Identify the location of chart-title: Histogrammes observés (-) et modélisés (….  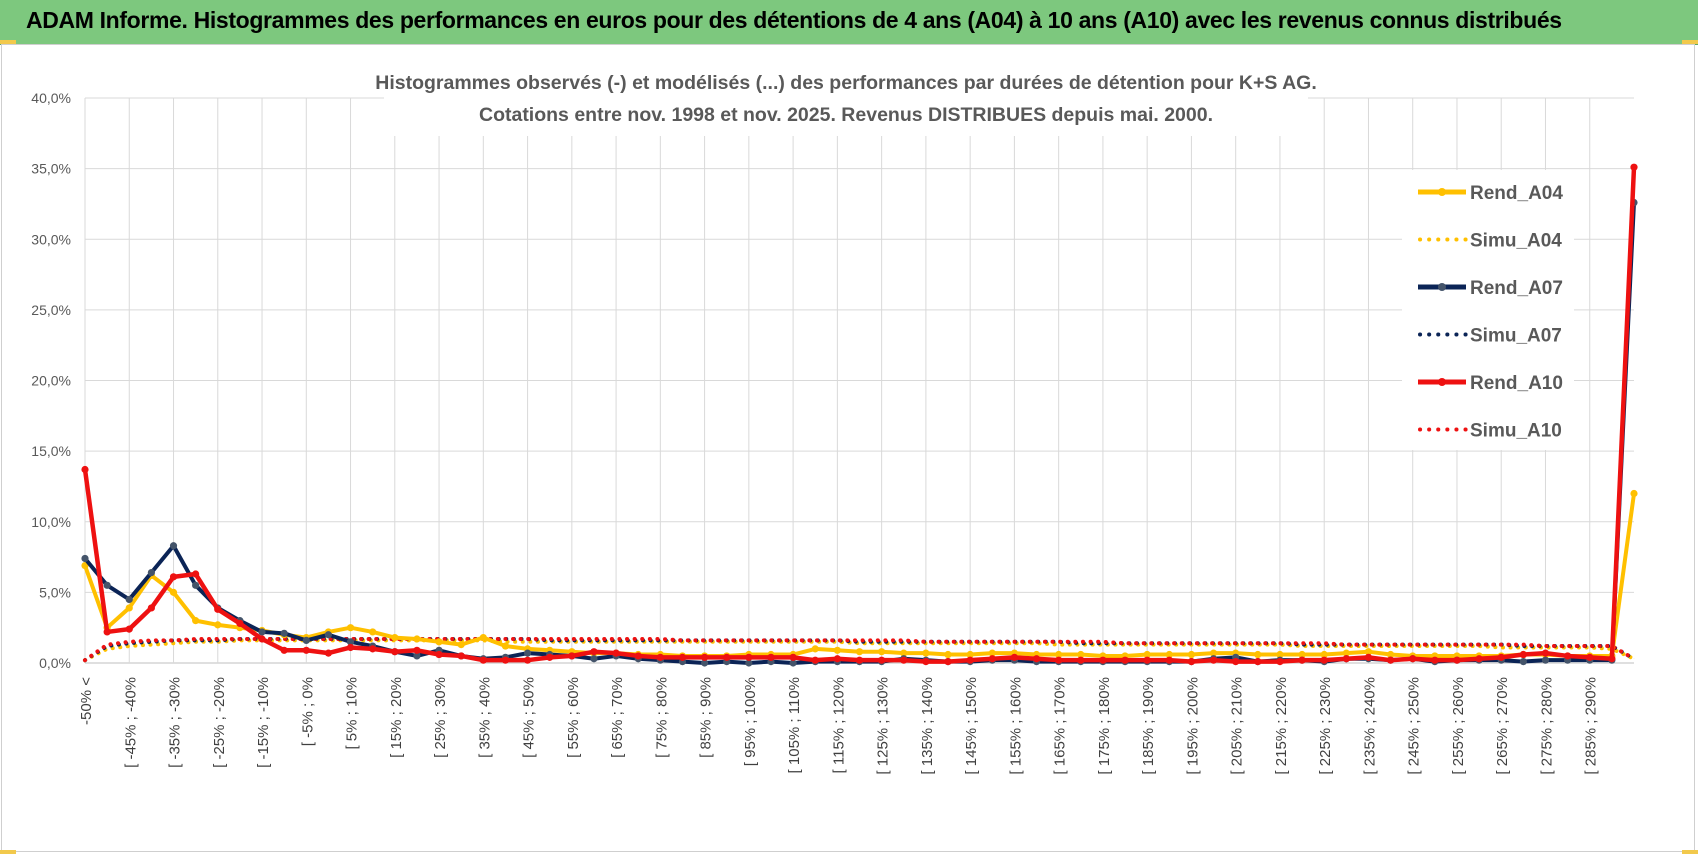
(845, 83).